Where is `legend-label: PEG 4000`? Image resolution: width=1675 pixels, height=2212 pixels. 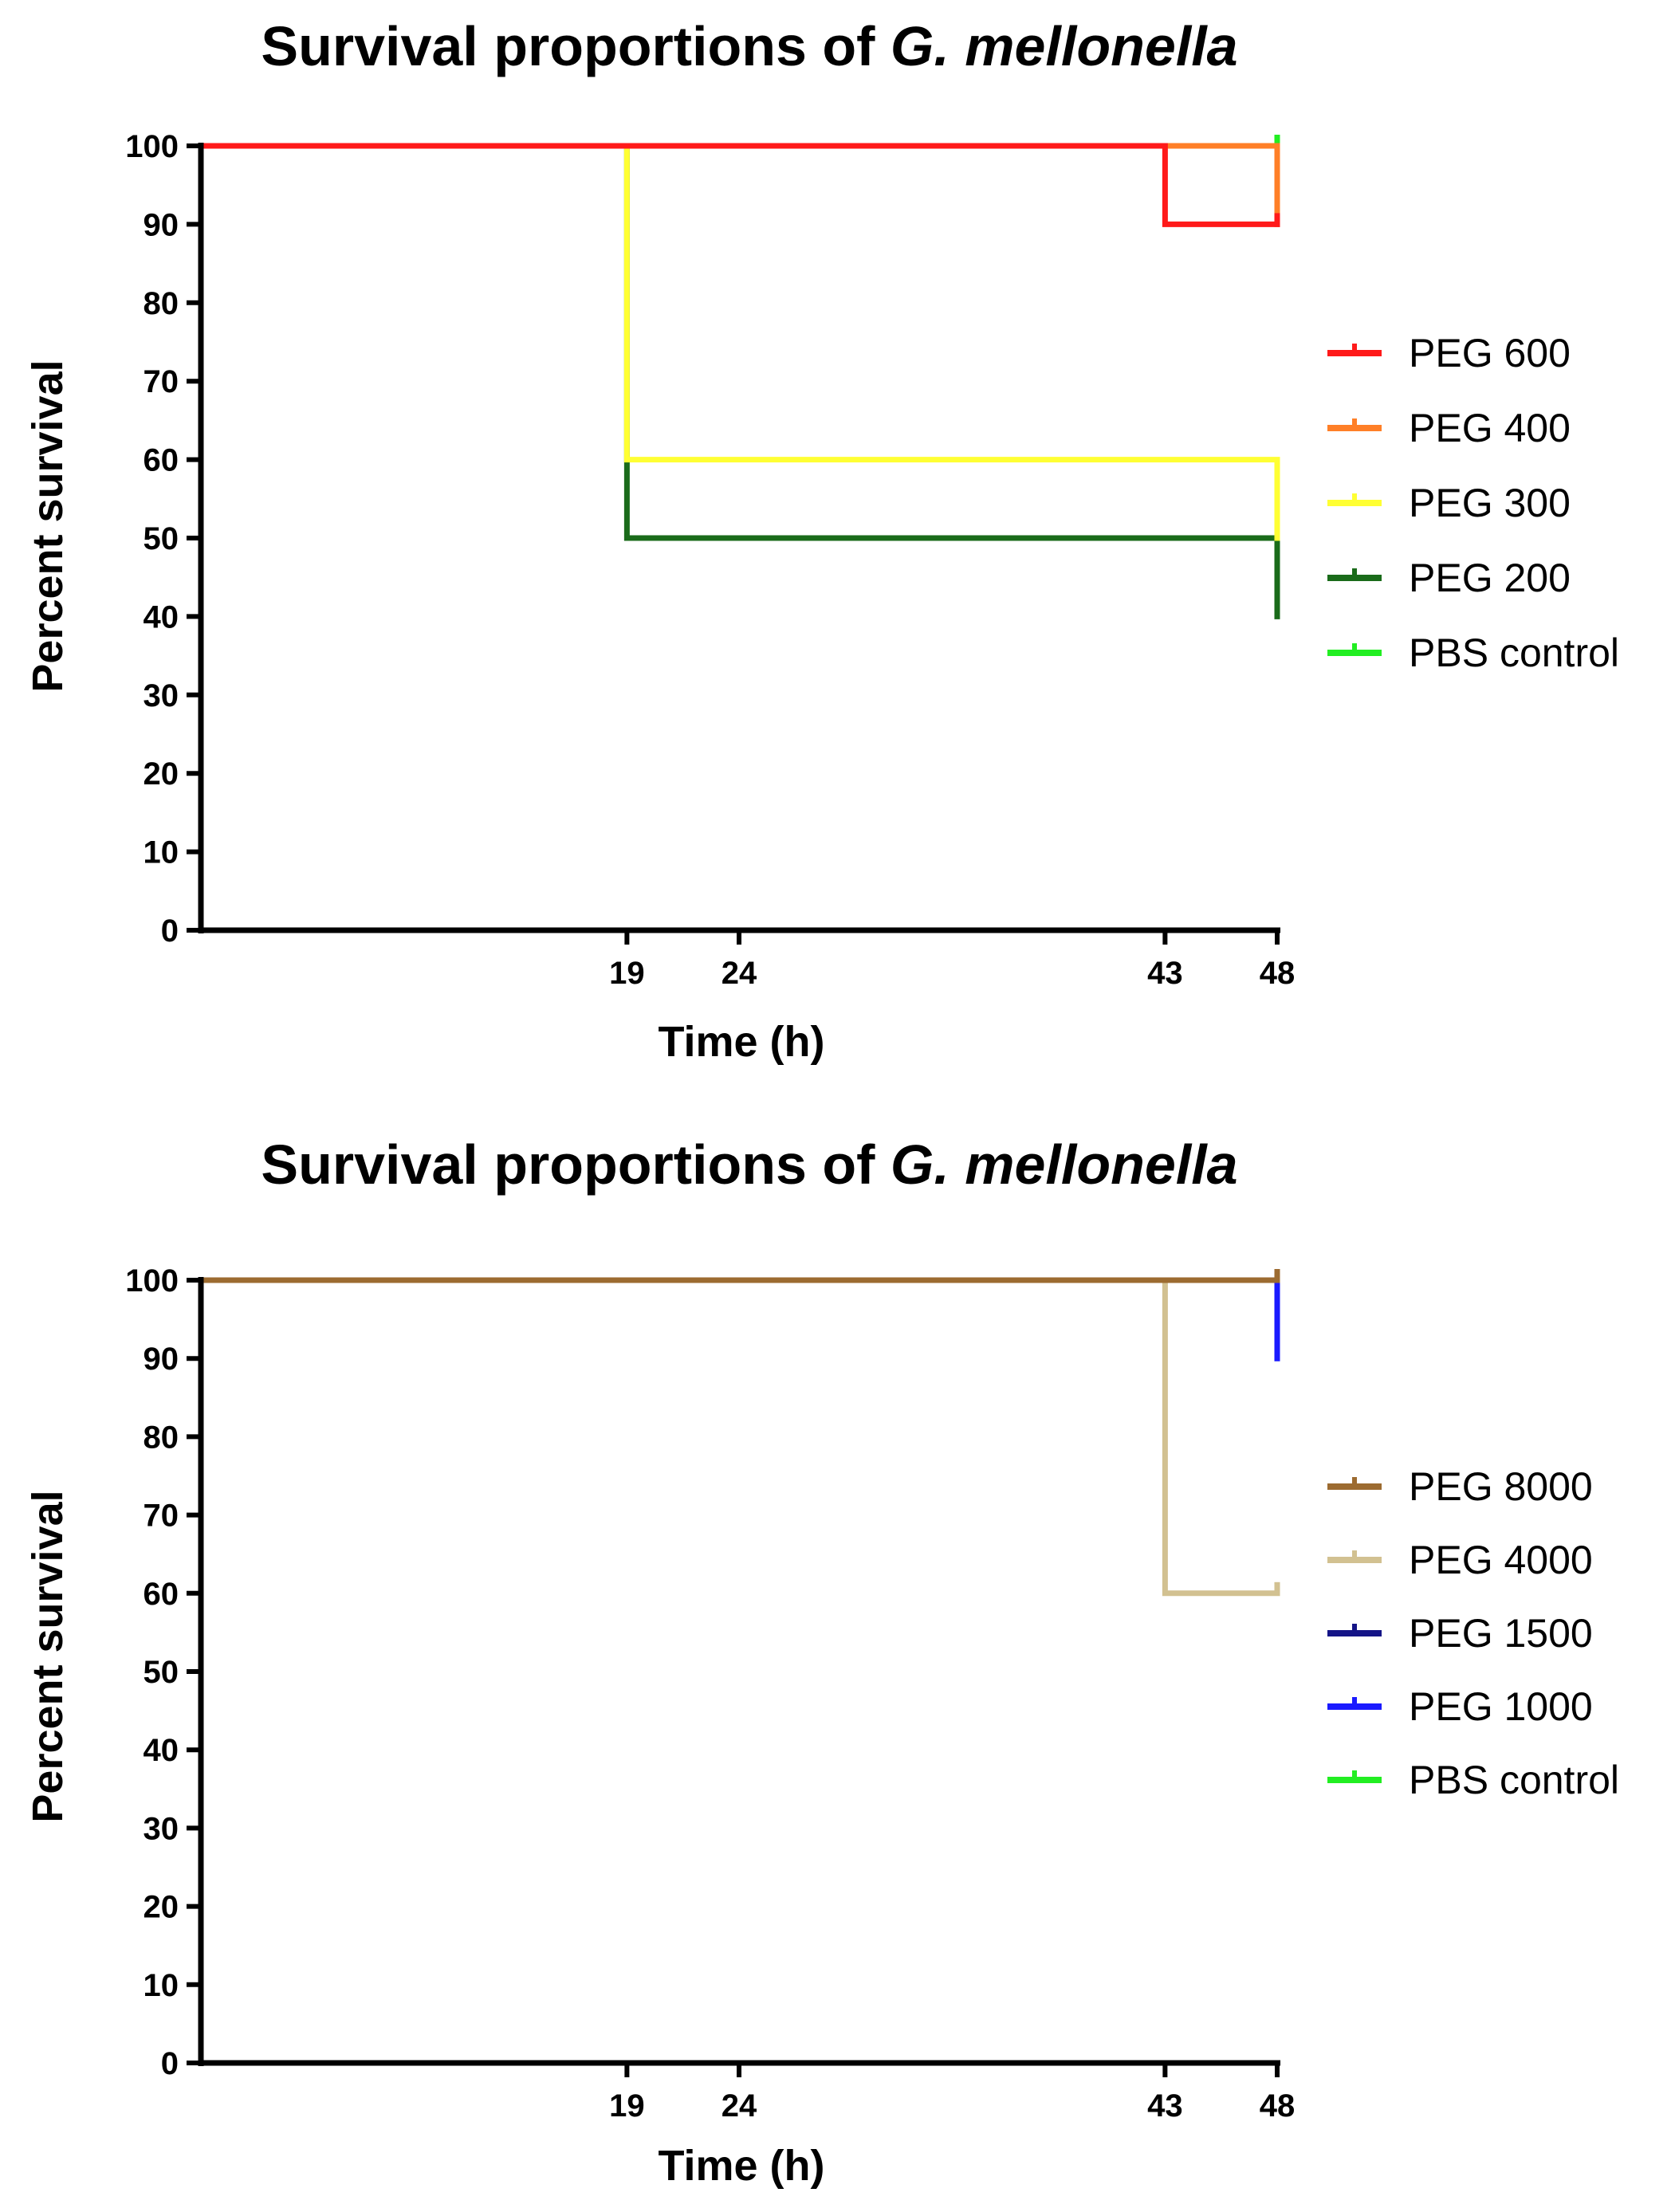 legend-label: PEG 4000 is located at coordinates (1501, 1560).